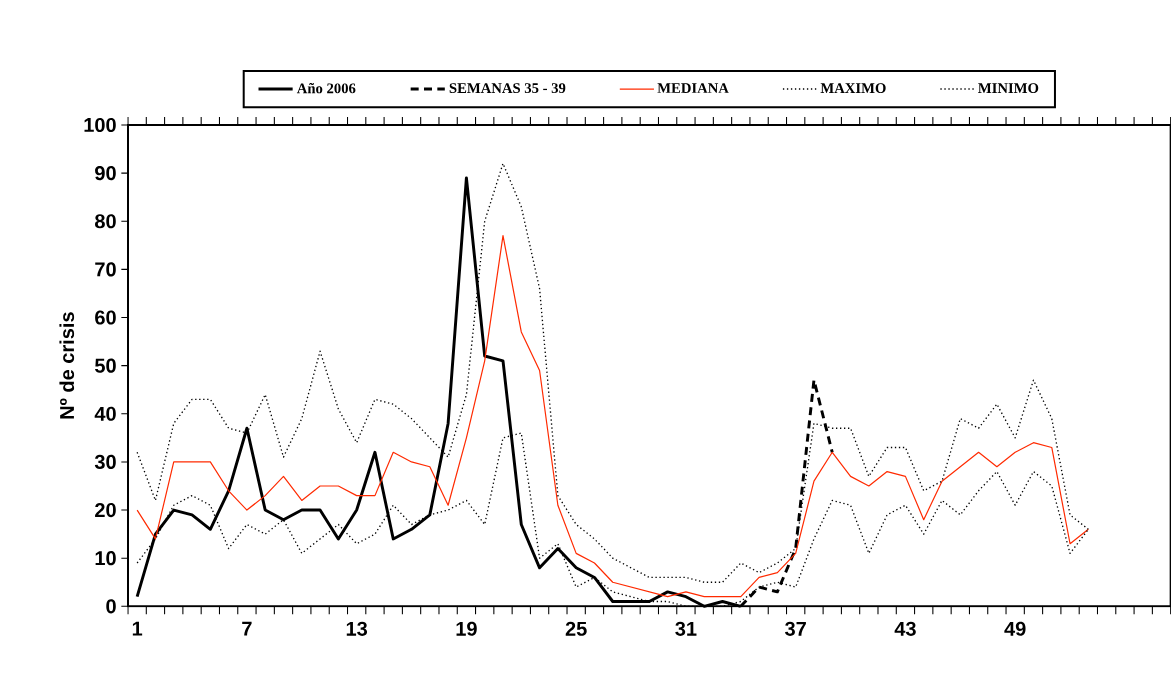 This screenshot has height=673, width=1171. Describe the element at coordinates (693, 88) in the screenshot. I see `legend-label: MEDIANA` at that location.